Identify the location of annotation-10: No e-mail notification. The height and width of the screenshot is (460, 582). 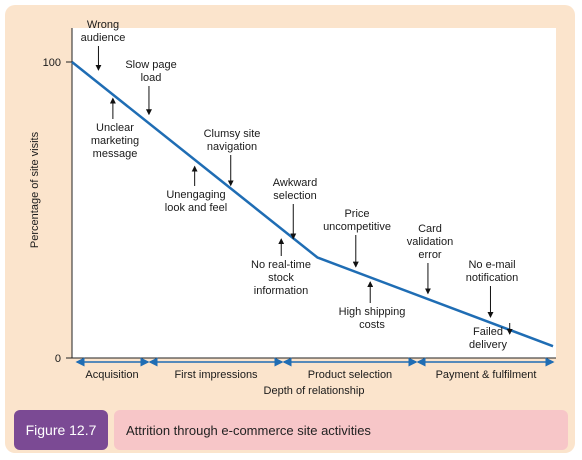
(492, 288).